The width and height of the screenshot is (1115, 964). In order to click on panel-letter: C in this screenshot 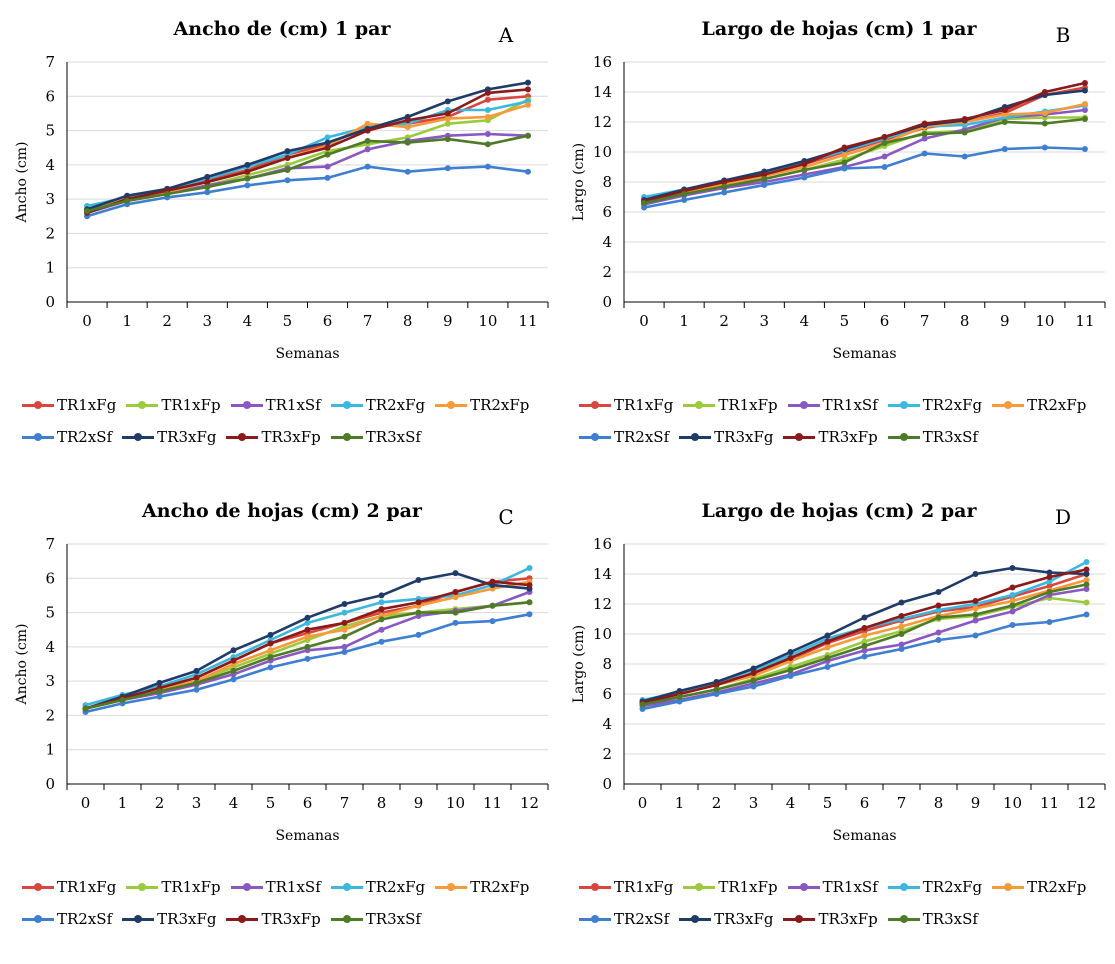, I will do `click(505, 517)`.